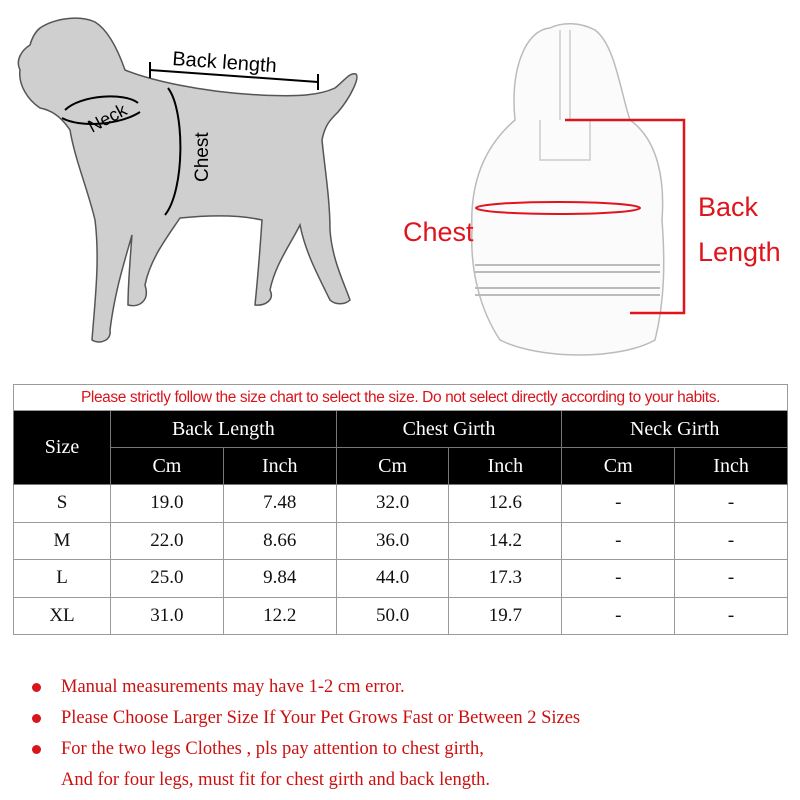 Image resolution: width=800 pixels, height=800 pixels. I want to click on table-row: XL 31.0 12.2 50.0 19.7- -, so click(400, 615).